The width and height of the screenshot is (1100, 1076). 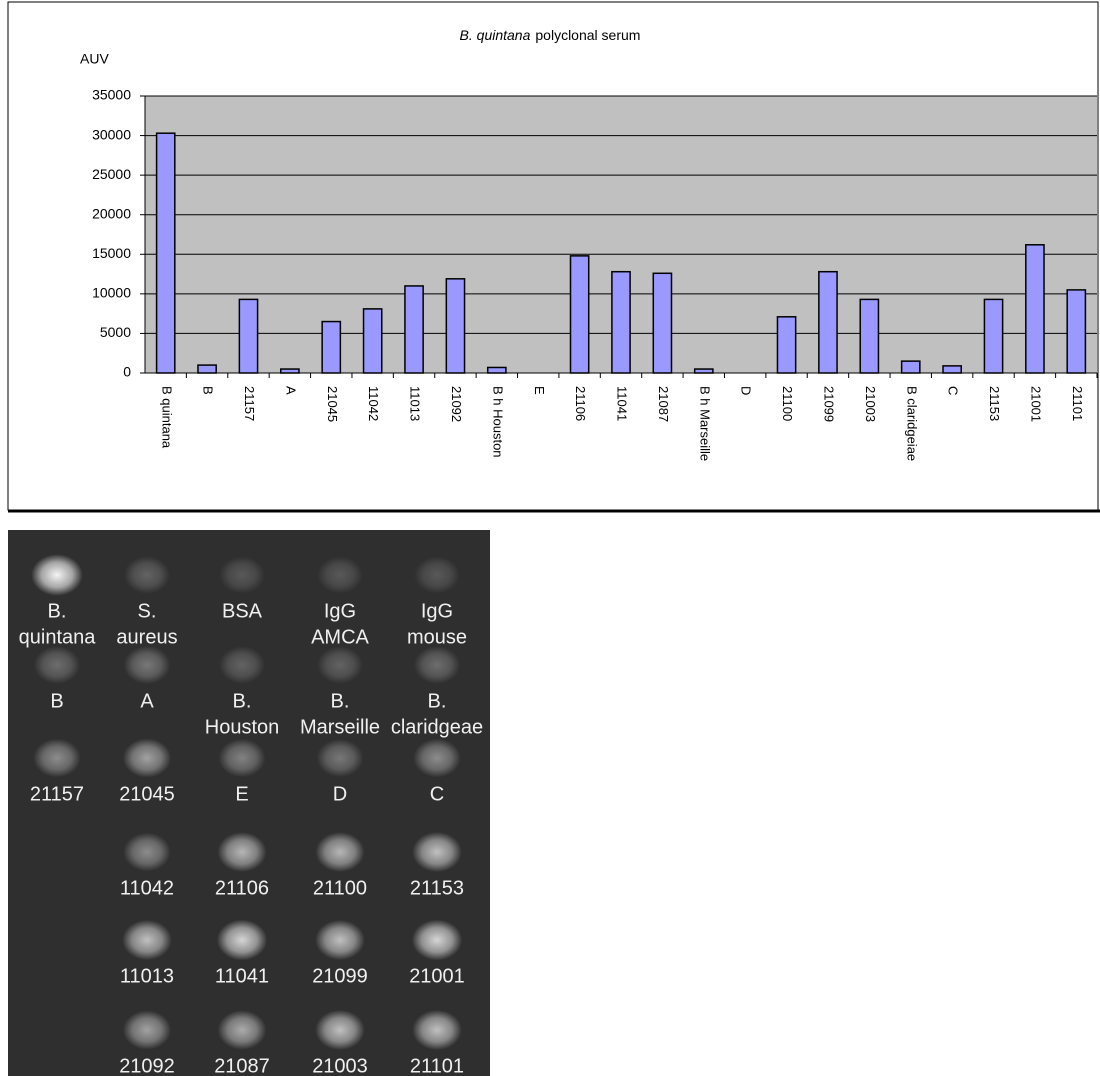 I want to click on spot-label: 21157, so click(x=57, y=794).